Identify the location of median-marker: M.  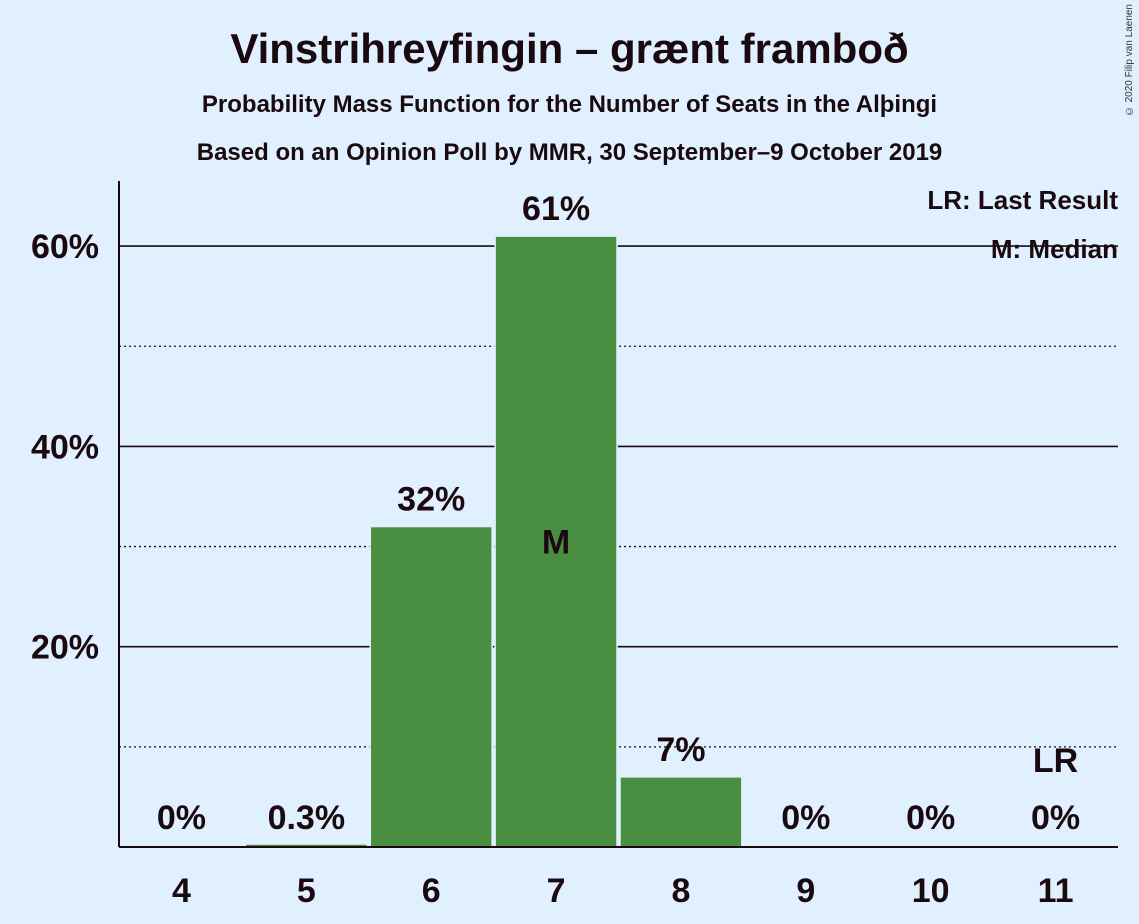
(556, 543).